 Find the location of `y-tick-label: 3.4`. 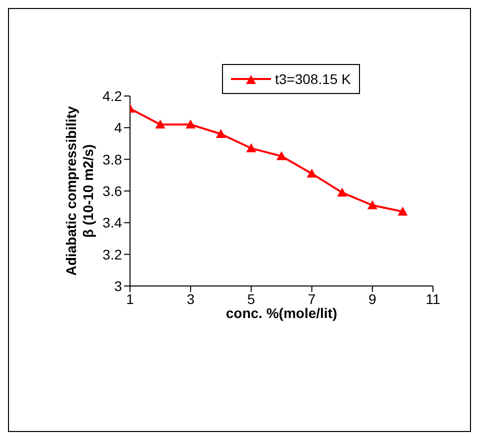

y-tick-label: 3.4 is located at coordinates (112, 222).